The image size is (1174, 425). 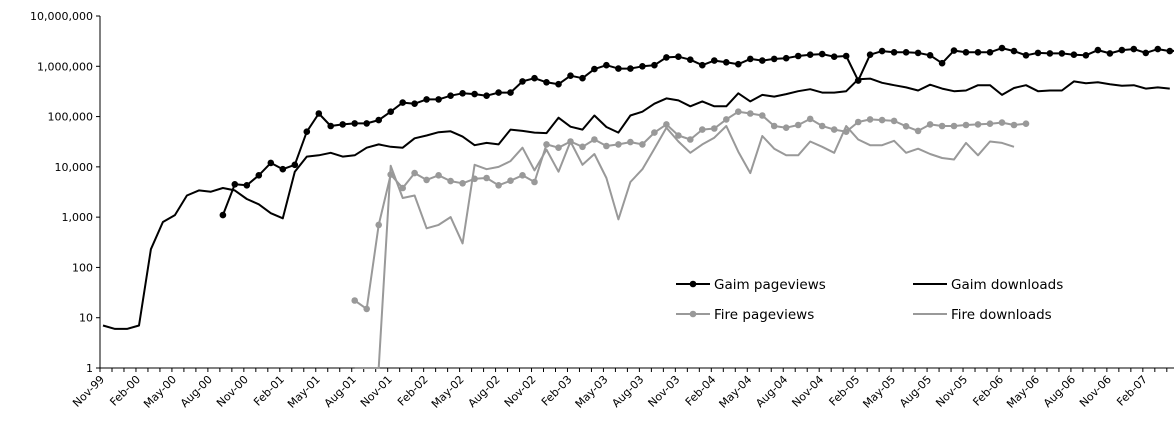 I want to click on x-tick-label: Feb-05, so click(x=845, y=391).